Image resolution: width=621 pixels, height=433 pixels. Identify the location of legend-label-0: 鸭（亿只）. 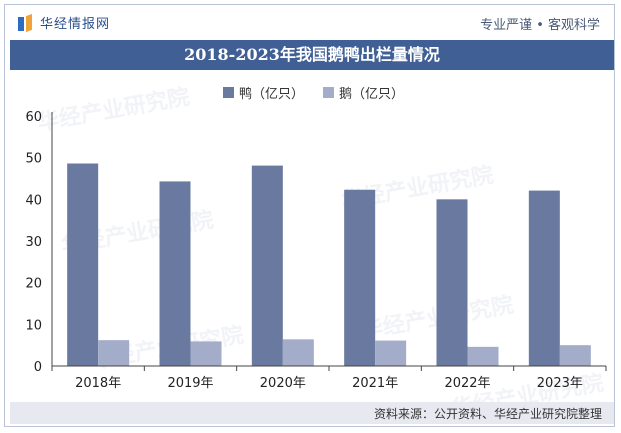
(271, 94).